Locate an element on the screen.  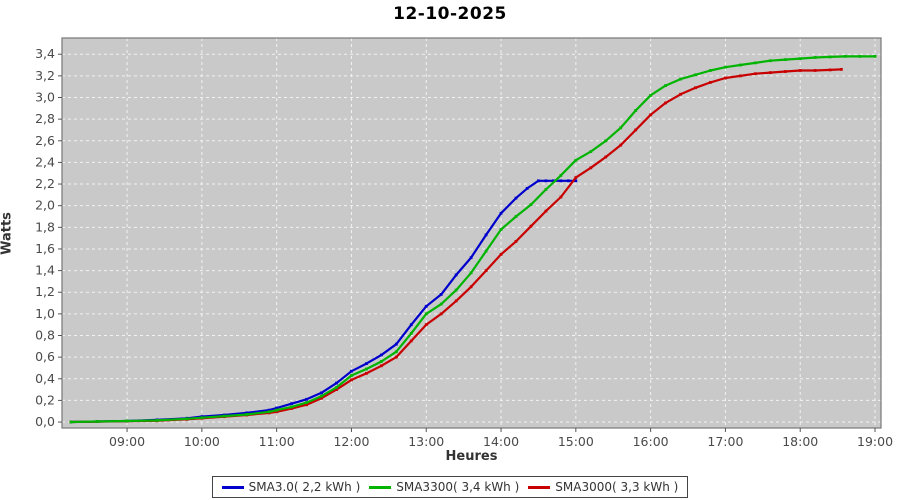
legend-item-sma30: SMA3.0( 2,2 kWh ) is located at coordinates (290, 487).